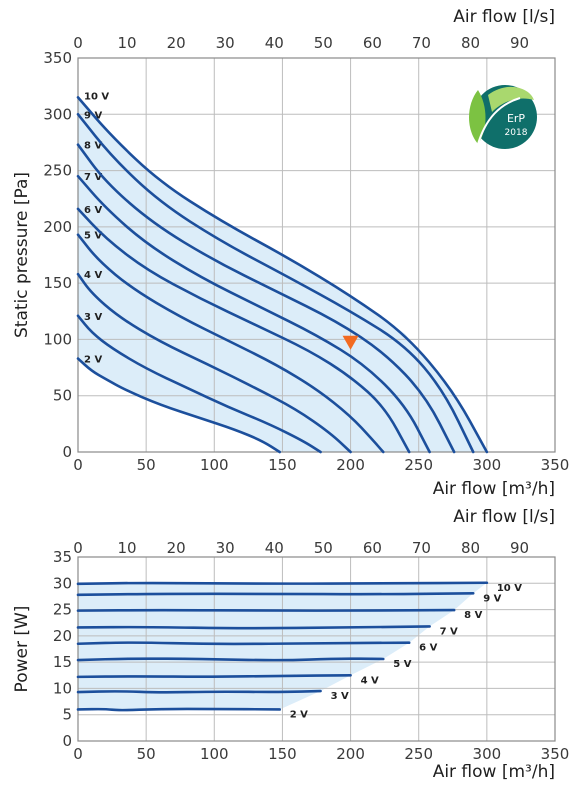 This screenshot has width=585, height=801. I want to click on badge-text-year: 2018, so click(516, 133).